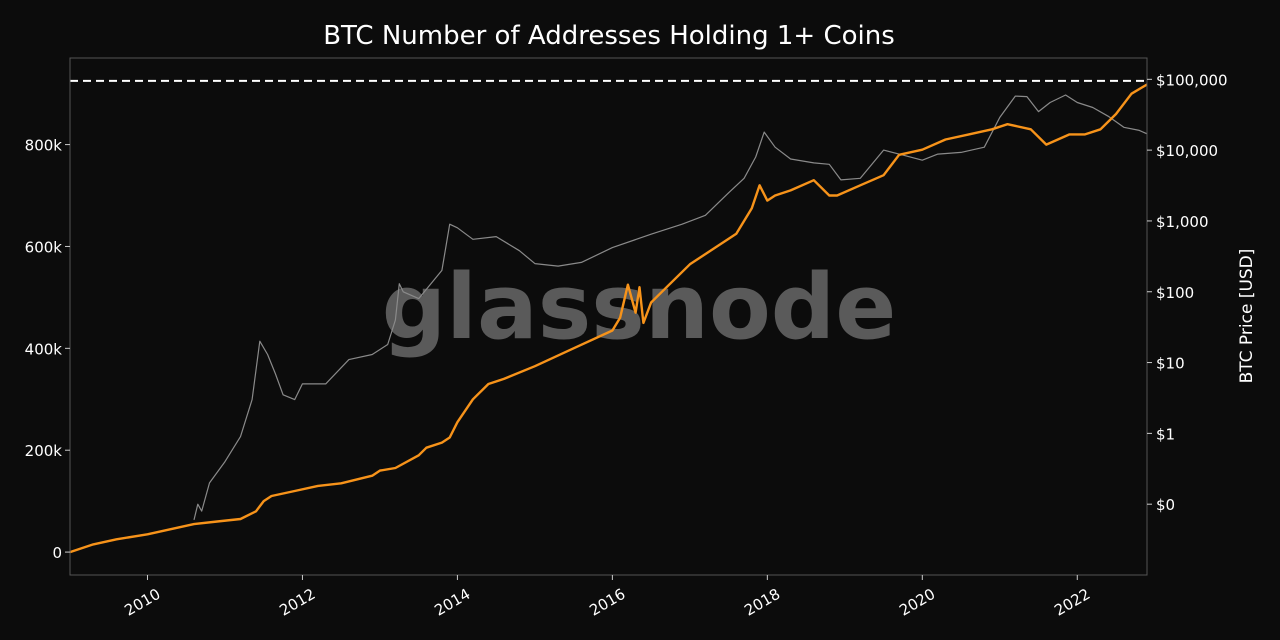  I want to click on y-tick-label: 0, so click(57, 553).